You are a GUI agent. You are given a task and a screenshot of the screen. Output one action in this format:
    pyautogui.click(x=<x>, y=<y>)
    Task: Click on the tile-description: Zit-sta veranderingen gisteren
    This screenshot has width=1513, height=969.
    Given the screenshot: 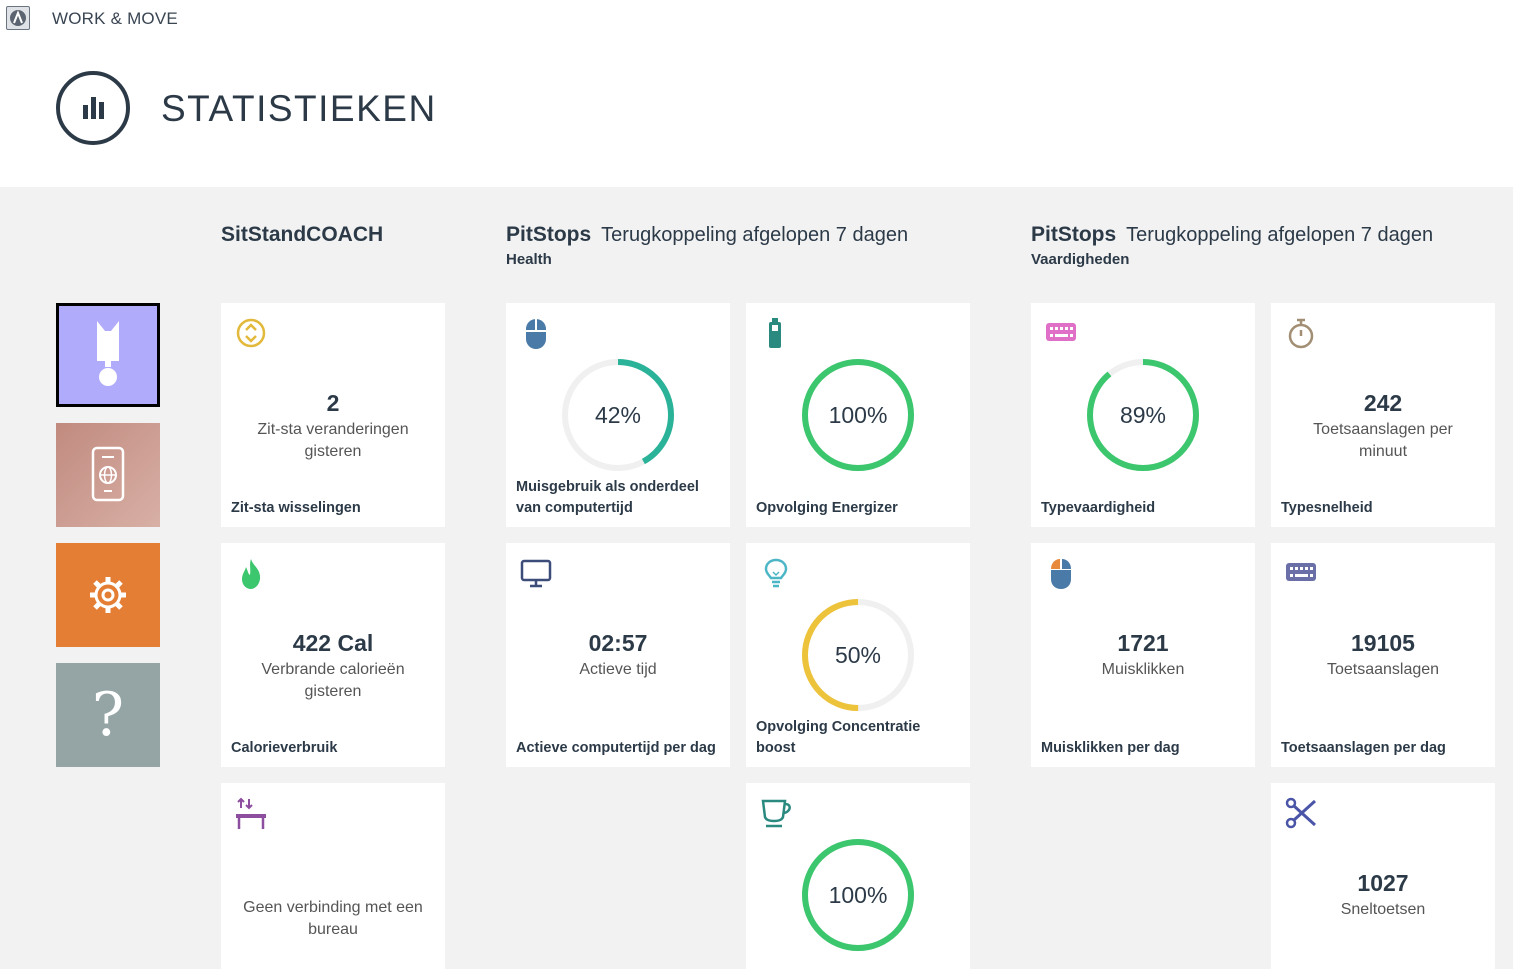 What is the action you would take?
    pyautogui.click(x=333, y=440)
    